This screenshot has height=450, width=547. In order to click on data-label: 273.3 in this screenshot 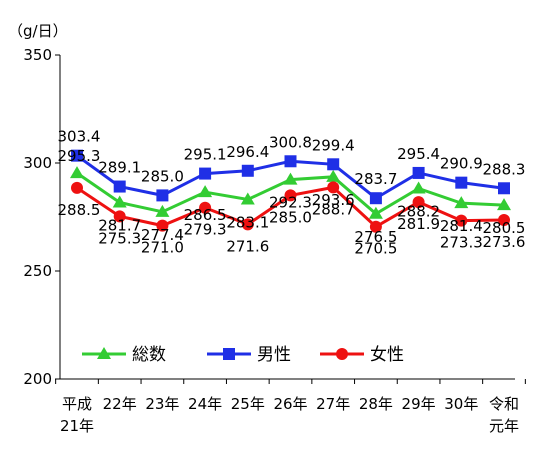, I will do `click(461, 243)`.